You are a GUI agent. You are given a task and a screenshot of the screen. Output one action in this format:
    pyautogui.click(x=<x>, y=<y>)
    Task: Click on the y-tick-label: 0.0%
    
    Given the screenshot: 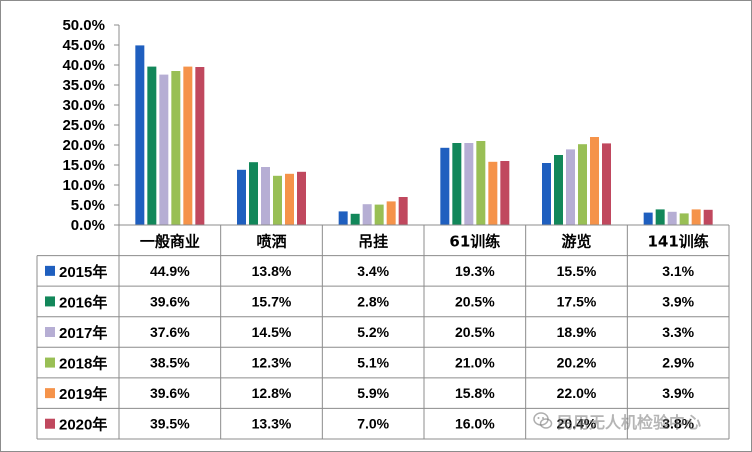 What is the action you would take?
    pyautogui.click(x=88, y=225)
    